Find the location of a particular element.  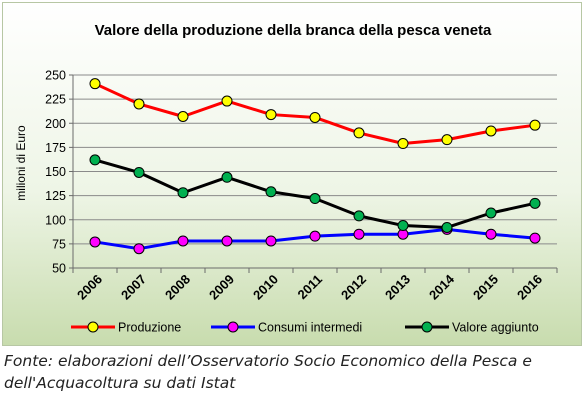

y-tick-label: 200 is located at coordinates (55, 124).